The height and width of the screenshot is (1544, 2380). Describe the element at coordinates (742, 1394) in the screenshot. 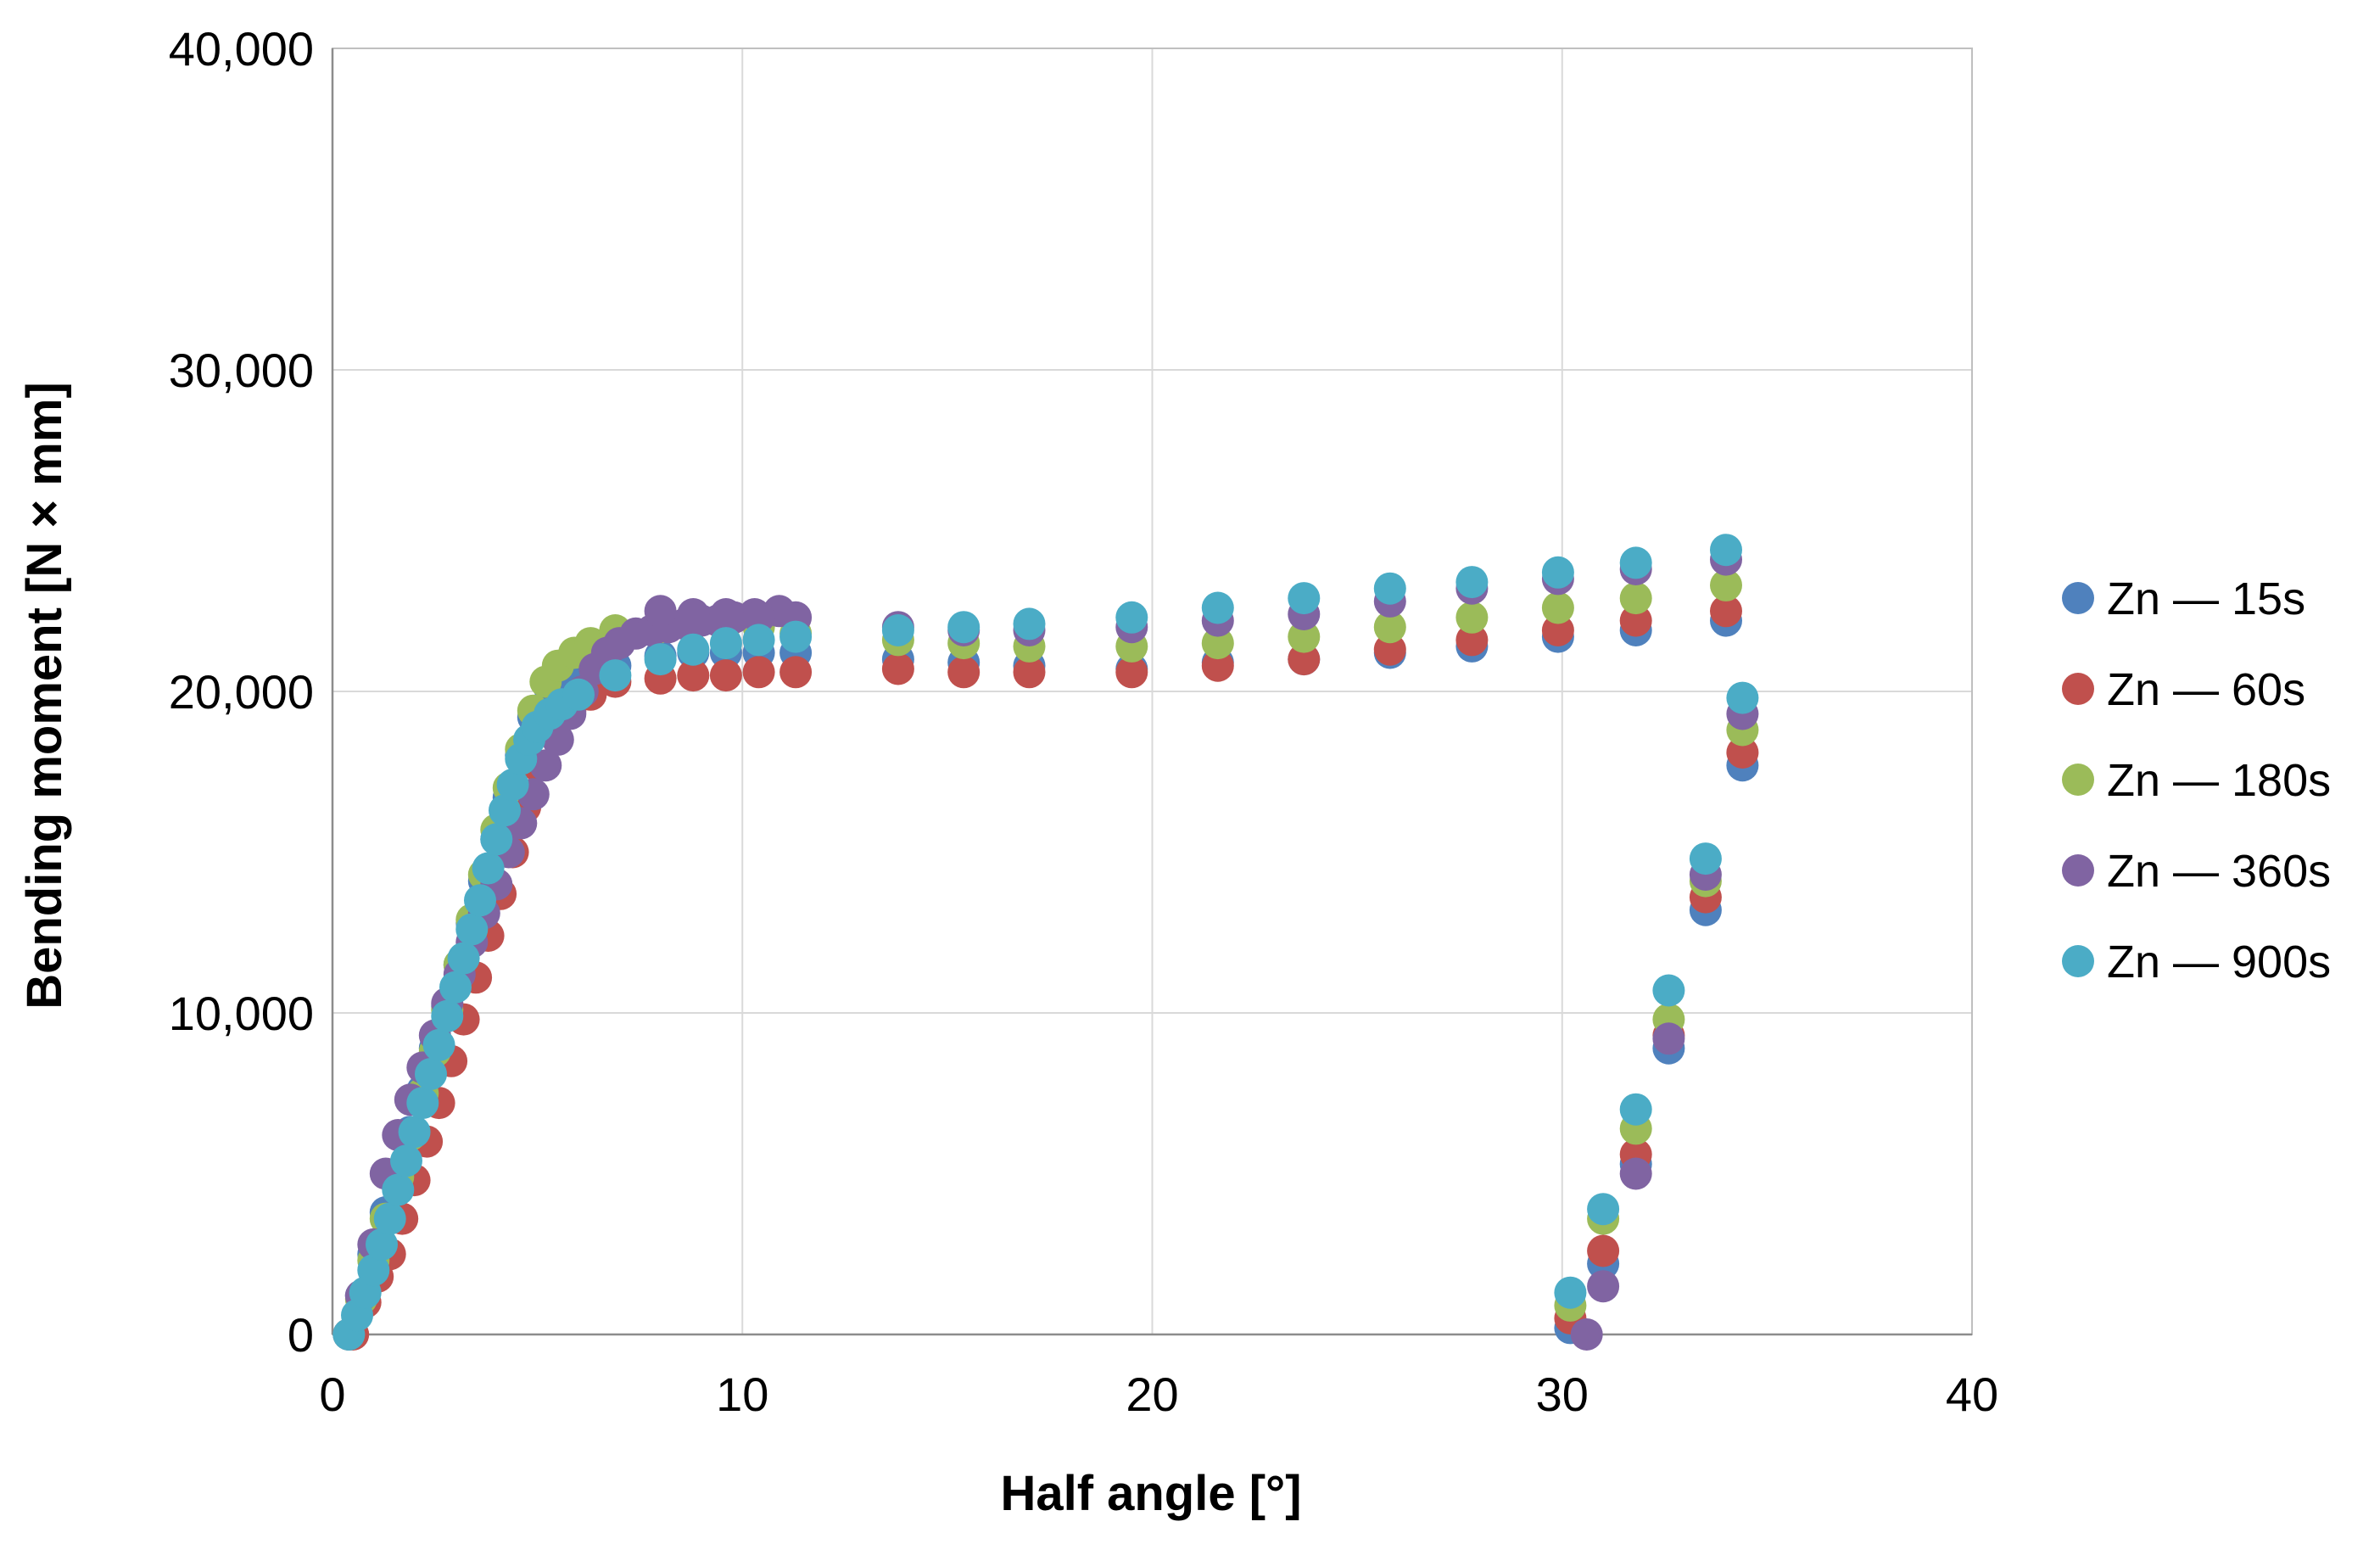

I see `x-tick-label: 10` at that location.